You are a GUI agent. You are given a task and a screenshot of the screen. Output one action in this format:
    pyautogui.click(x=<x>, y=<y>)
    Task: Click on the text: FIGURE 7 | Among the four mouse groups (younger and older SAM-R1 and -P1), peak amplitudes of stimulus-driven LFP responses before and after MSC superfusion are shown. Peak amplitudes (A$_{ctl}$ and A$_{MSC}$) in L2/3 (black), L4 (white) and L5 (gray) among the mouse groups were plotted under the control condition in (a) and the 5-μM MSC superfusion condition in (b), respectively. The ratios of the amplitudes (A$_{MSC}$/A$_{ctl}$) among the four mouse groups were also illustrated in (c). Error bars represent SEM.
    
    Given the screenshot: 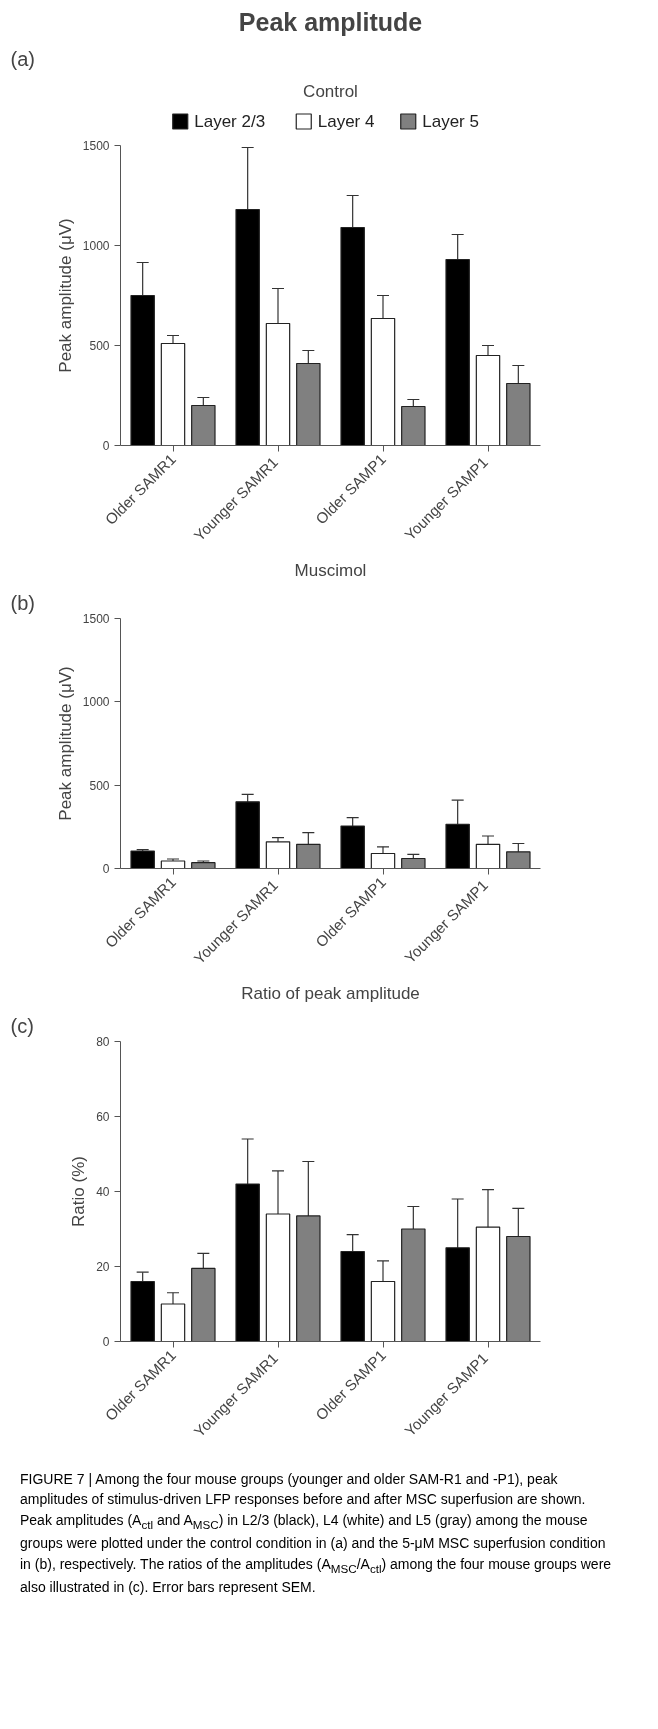 What is the action you would take?
    pyautogui.click(x=316, y=1533)
    